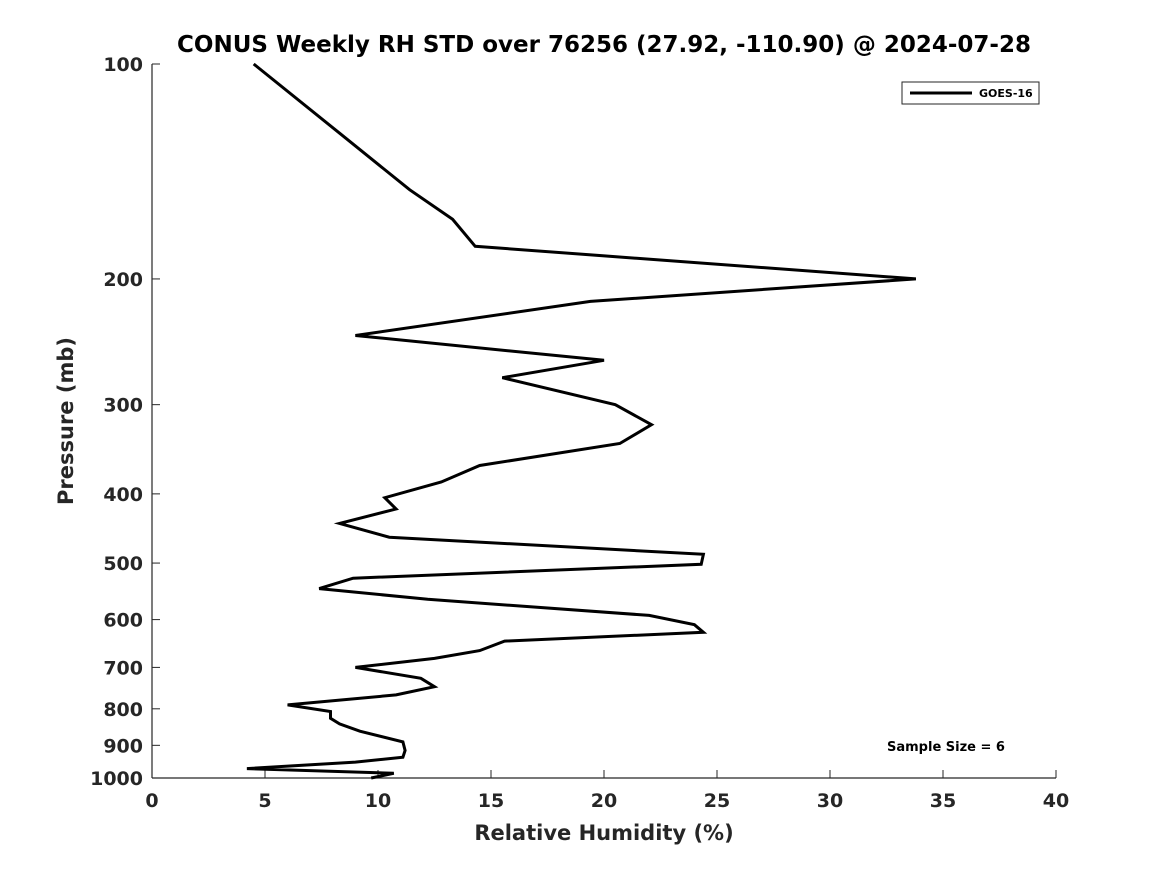 This screenshot has width=1167, height=875. What do you see at coordinates (491, 801) in the screenshot?
I see `x-tick-label: 15` at bounding box center [491, 801].